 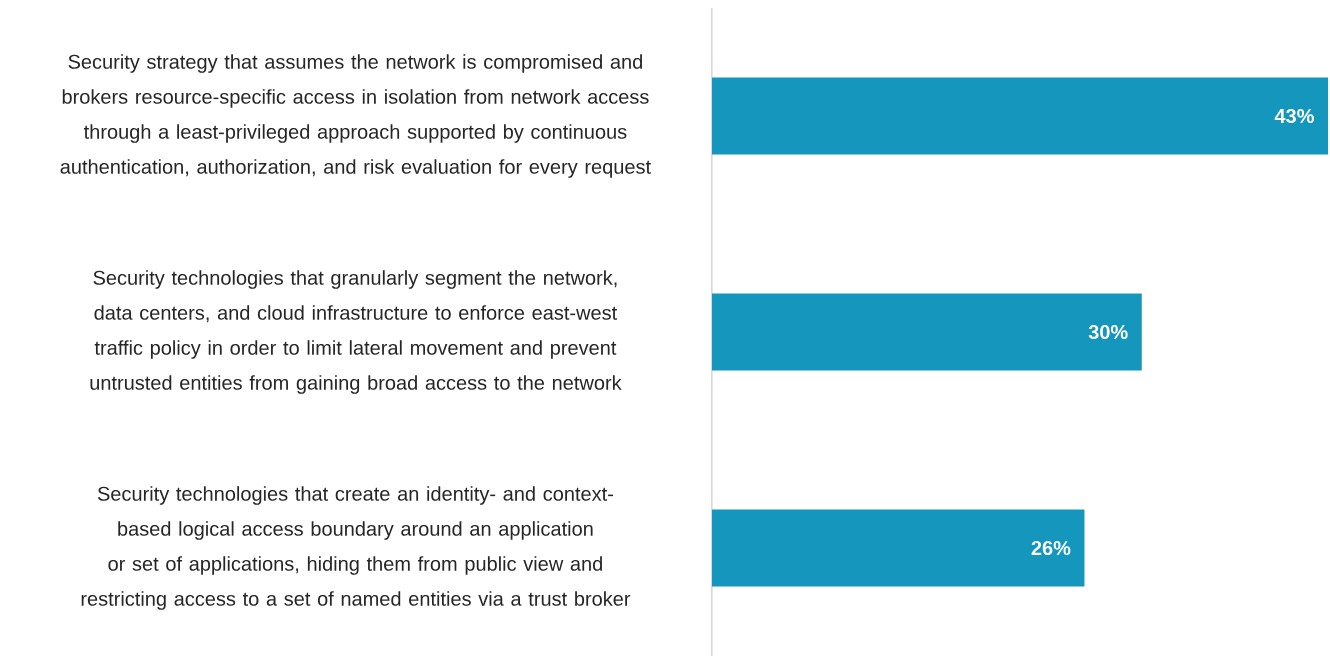 What do you see at coordinates (356, 548) in the screenshot?
I see `y-tick-label: Security technologies that create an identity- and context-based logical access boundary around an application or set of applications, hiding them from public view and restricting access to a set of named entities via a trust broker` at bounding box center [356, 548].